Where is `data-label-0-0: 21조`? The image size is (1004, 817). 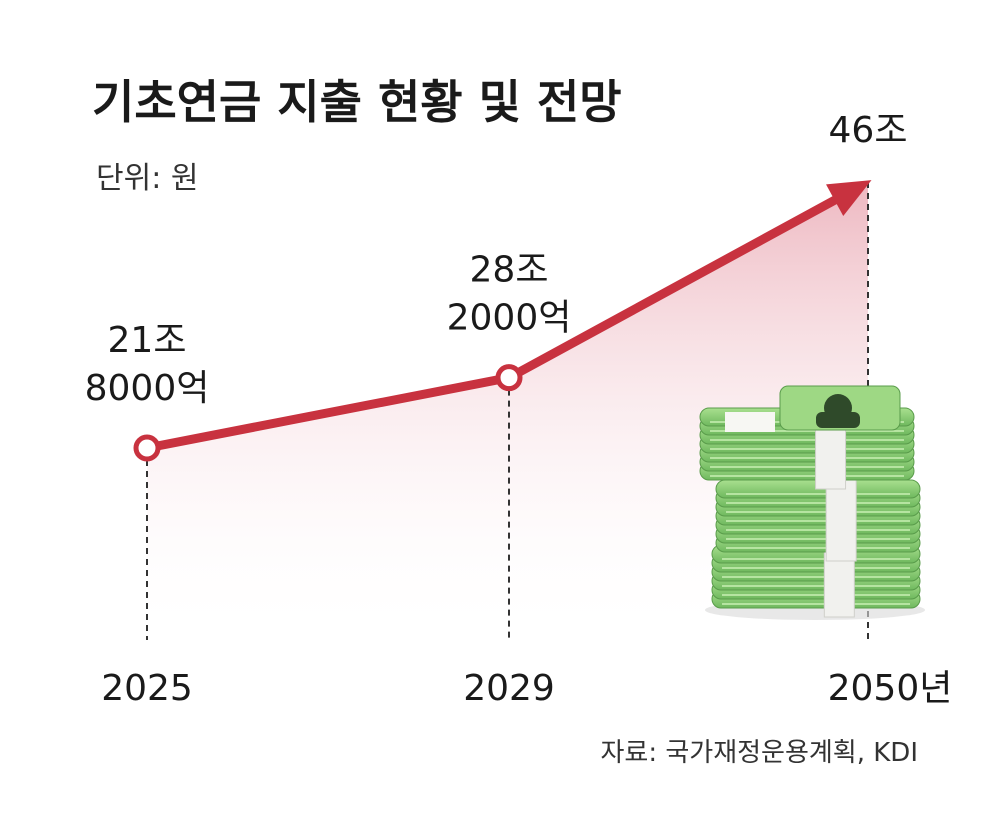 data-label-0-0: 21조 is located at coordinates (147, 340).